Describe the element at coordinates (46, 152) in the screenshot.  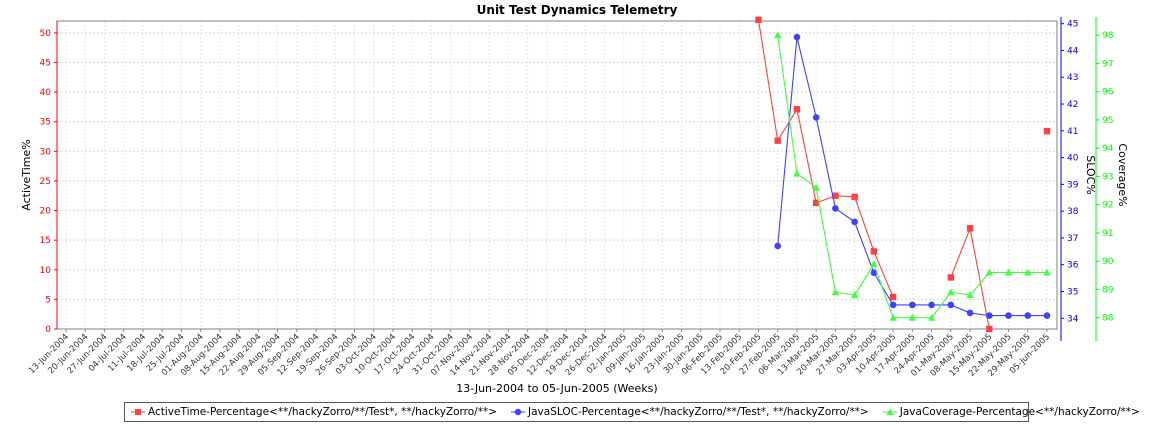
I see `y-tick-label: 30` at that location.